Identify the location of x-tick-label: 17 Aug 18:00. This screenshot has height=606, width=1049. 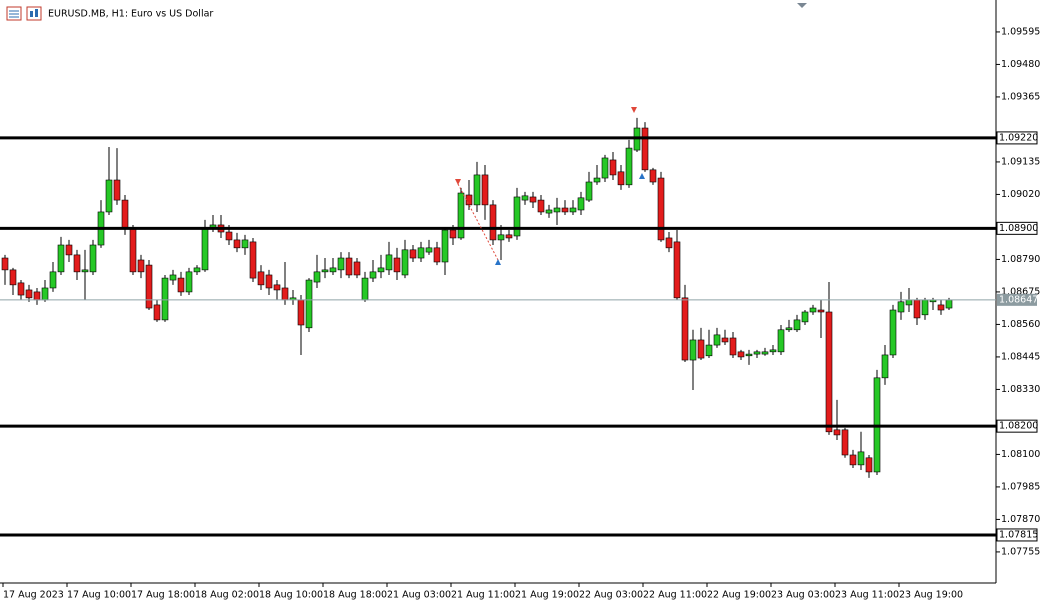
(163, 595).